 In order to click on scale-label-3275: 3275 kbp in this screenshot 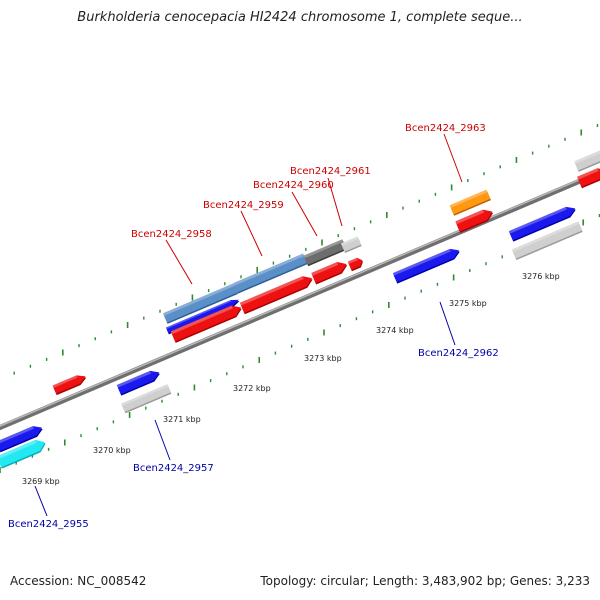, I will do `click(468, 303)`.